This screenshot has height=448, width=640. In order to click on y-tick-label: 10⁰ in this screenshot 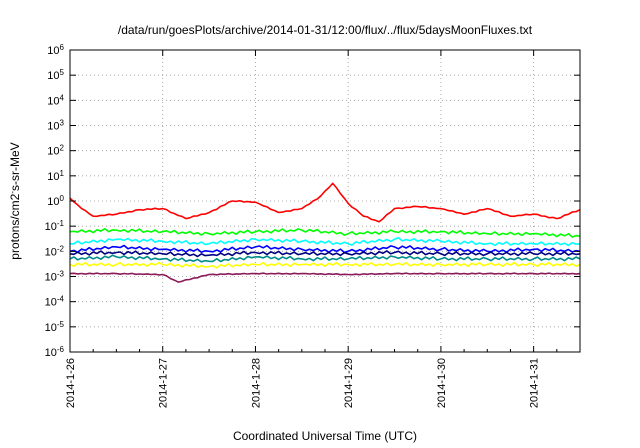, I will do `click(55, 201)`.